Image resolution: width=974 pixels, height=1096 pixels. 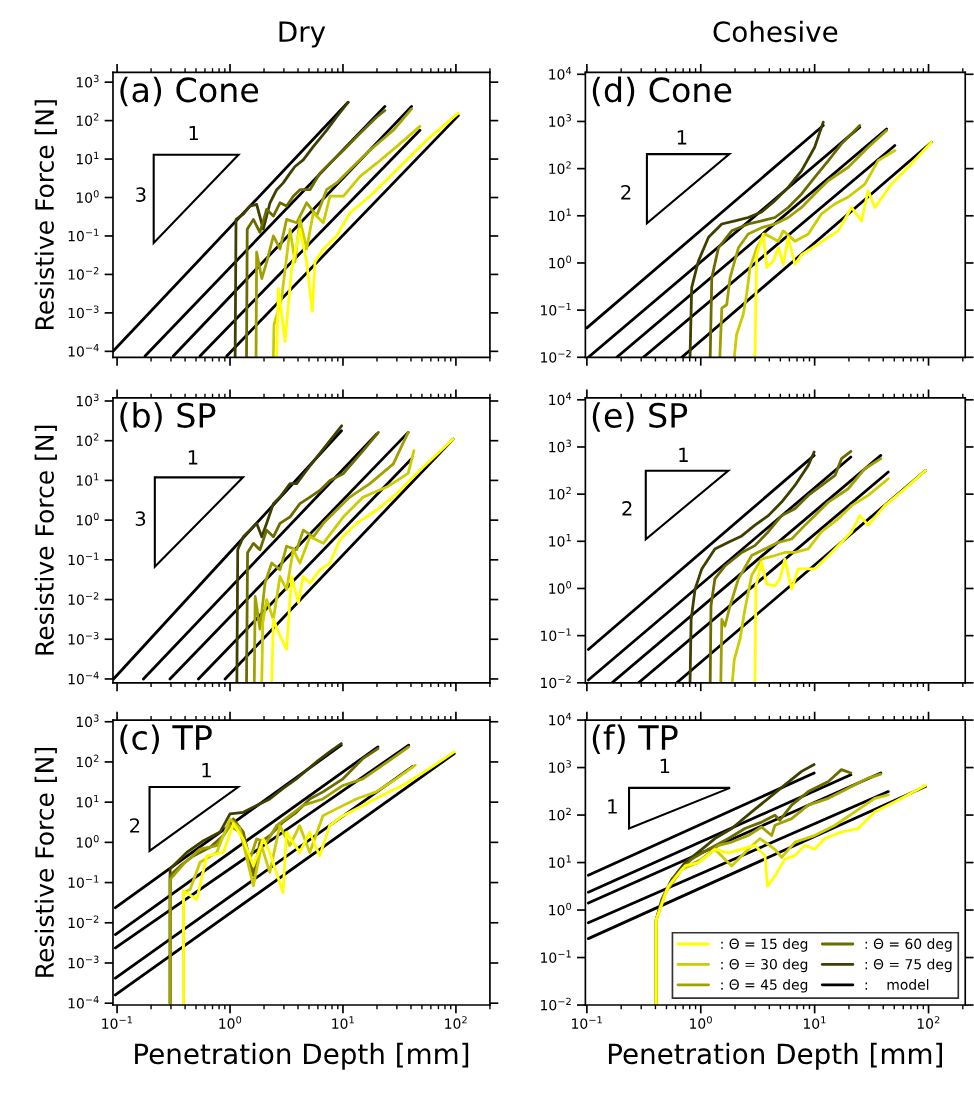 What do you see at coordinates (764, 965) in the screenshot?
I see `legend-label: : Θ = 30 deg` at bounding box center [764, 965].